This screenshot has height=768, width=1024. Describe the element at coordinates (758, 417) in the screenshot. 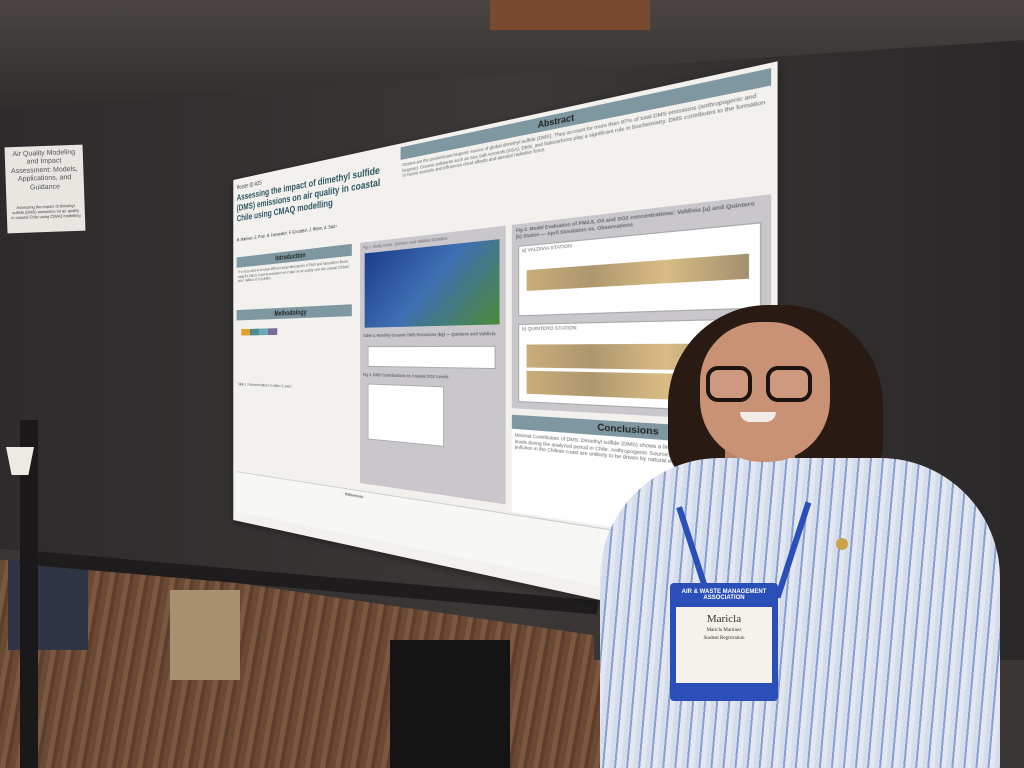

I see `smile` at that location.